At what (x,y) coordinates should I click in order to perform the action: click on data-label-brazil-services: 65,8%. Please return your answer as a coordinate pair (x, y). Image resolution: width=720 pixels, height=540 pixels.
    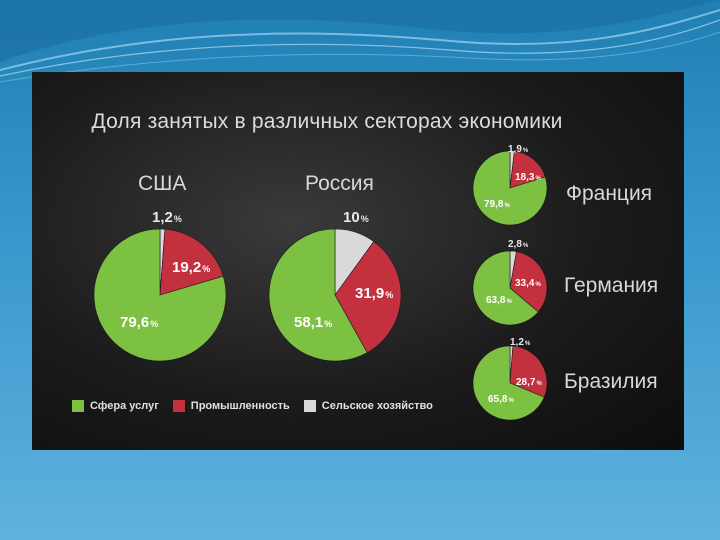
    Looking at the image, I should click on (501, 399).